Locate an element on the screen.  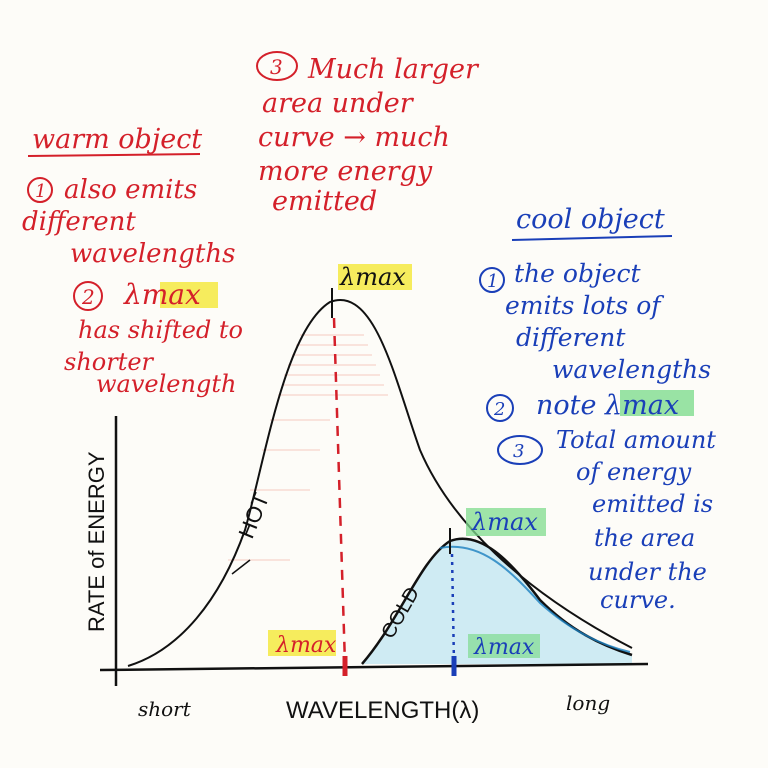
area-note-number-circle is located at coordinates (277, 66).